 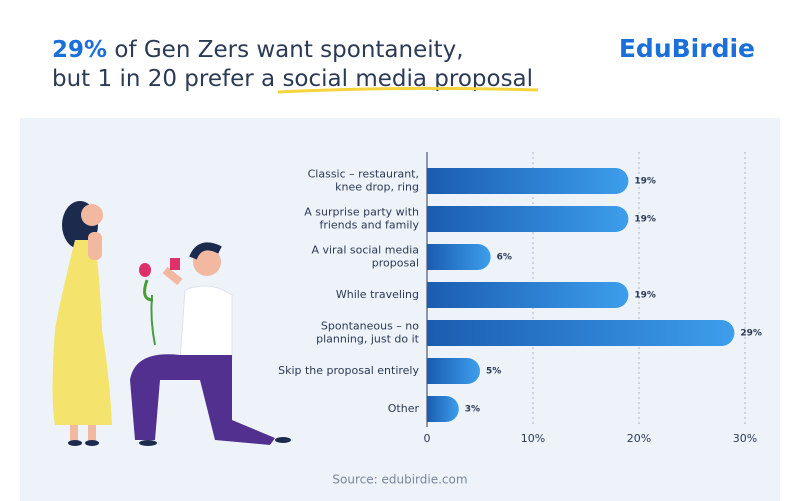 I want to click on title-line-1: 29% of Gen Zers want spontaneity,, so click(x=258, y=50).